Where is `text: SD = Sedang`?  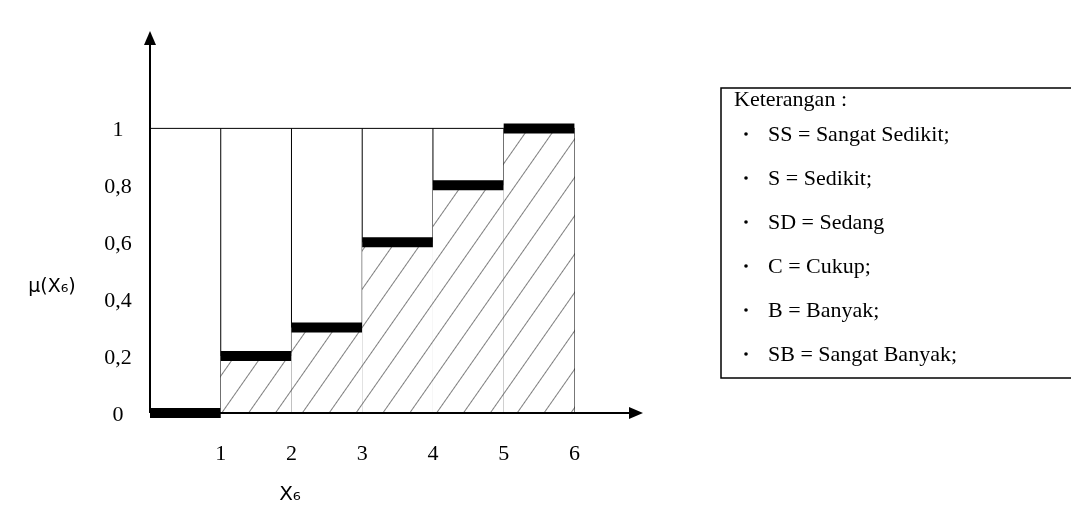 text: SD = Sedang is located at coordinates (826, 221).